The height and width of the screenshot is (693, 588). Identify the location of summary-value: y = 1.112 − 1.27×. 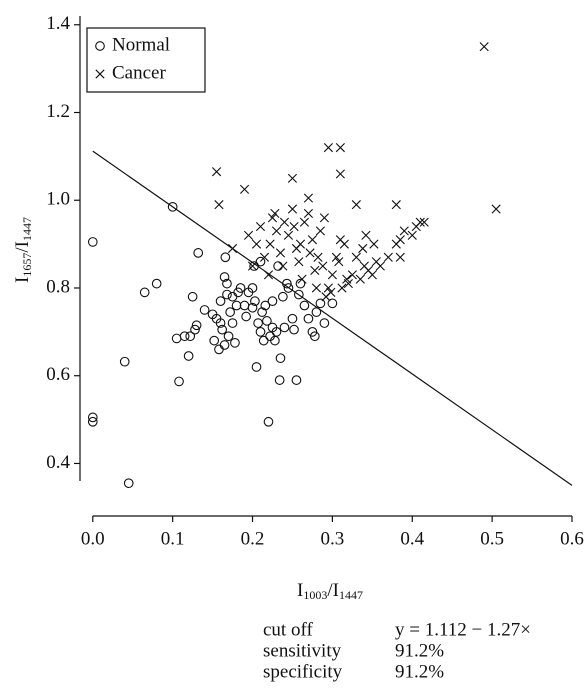
(463, 629).